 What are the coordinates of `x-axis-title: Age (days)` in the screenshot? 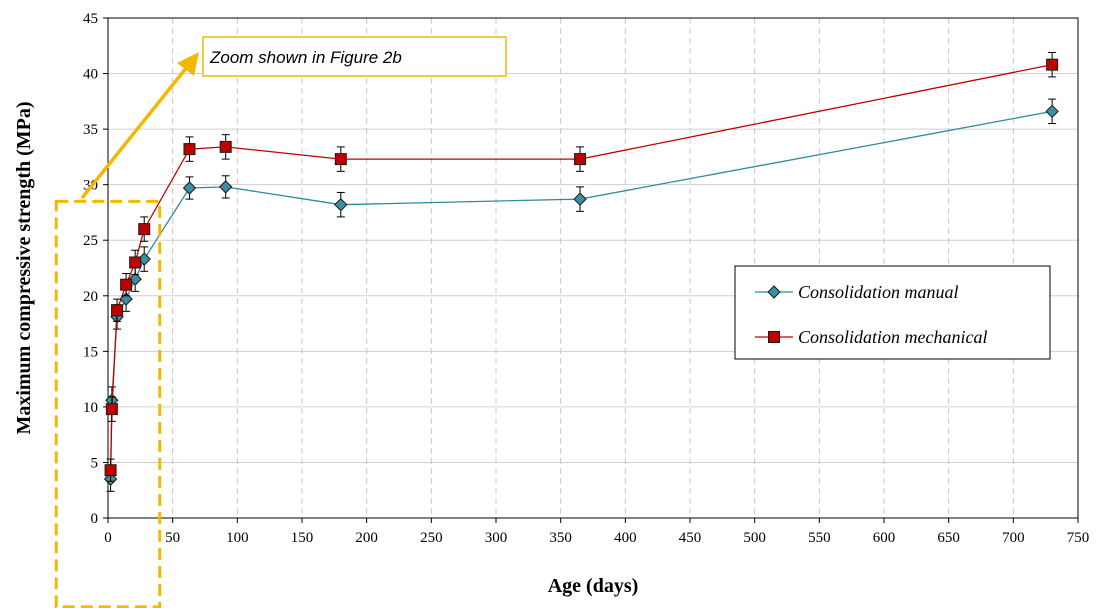 It's located at (593, 586).